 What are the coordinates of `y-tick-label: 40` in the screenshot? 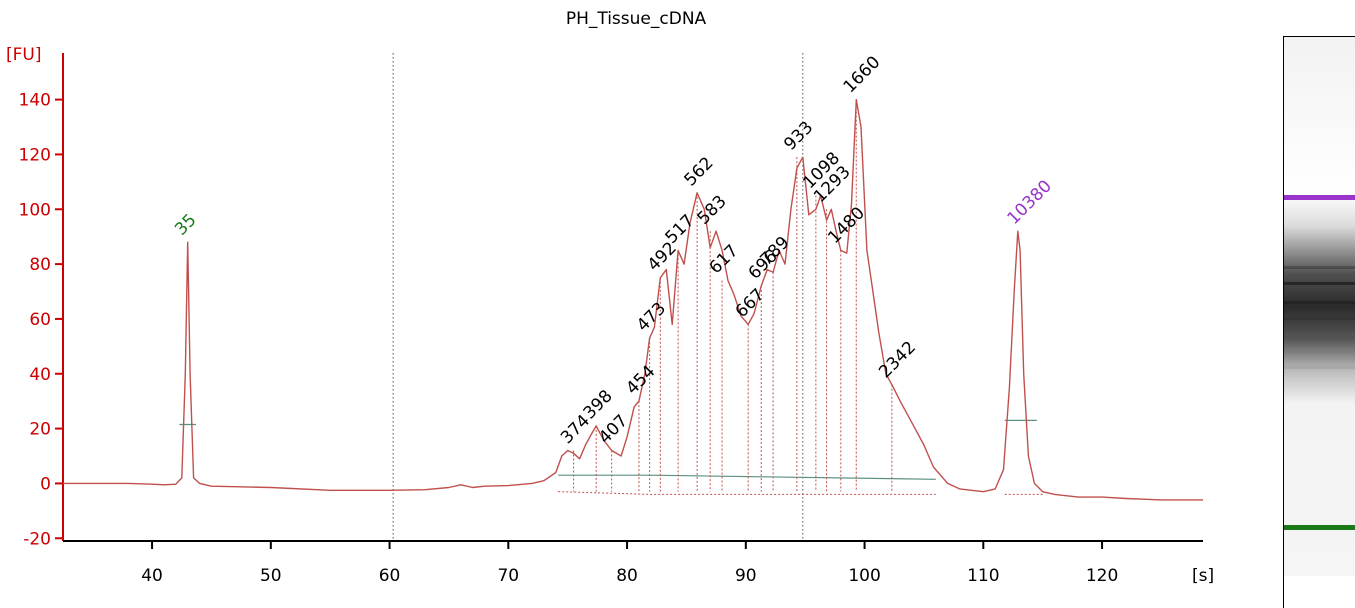 It's located at (40, 375).